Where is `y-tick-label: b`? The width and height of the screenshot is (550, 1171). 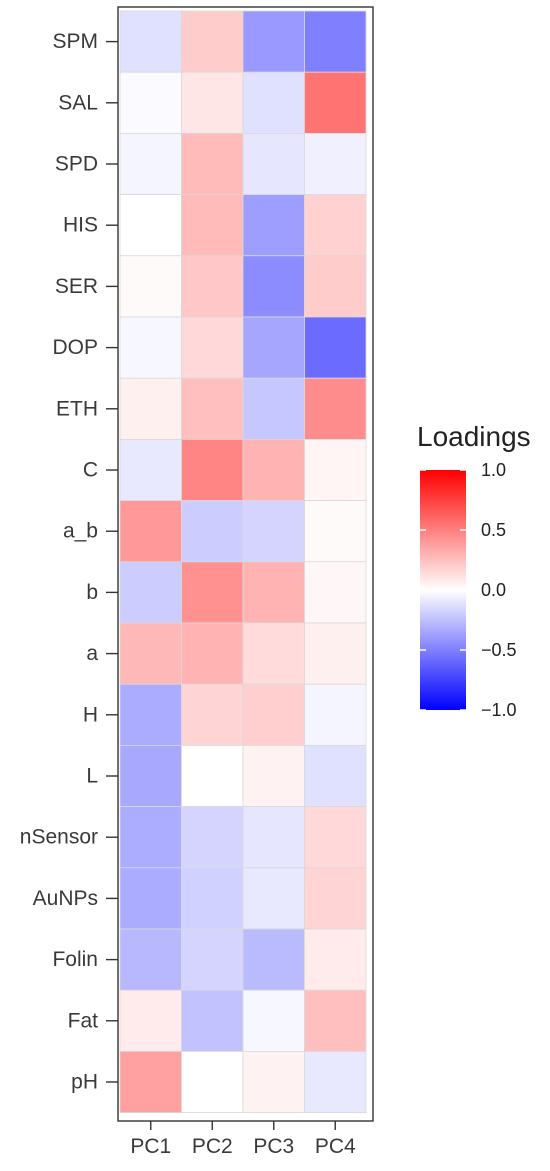 y-tick-label: b is located at coordinates (92, 592).